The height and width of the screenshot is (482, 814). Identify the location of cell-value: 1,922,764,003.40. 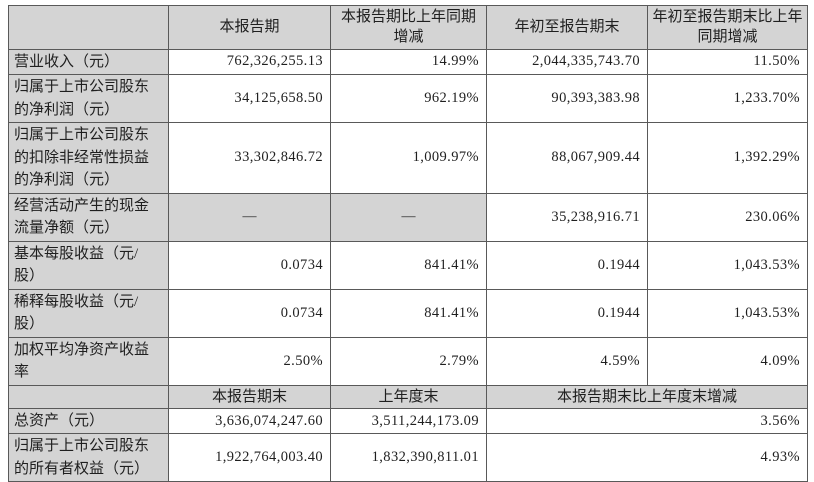
(249, 457).